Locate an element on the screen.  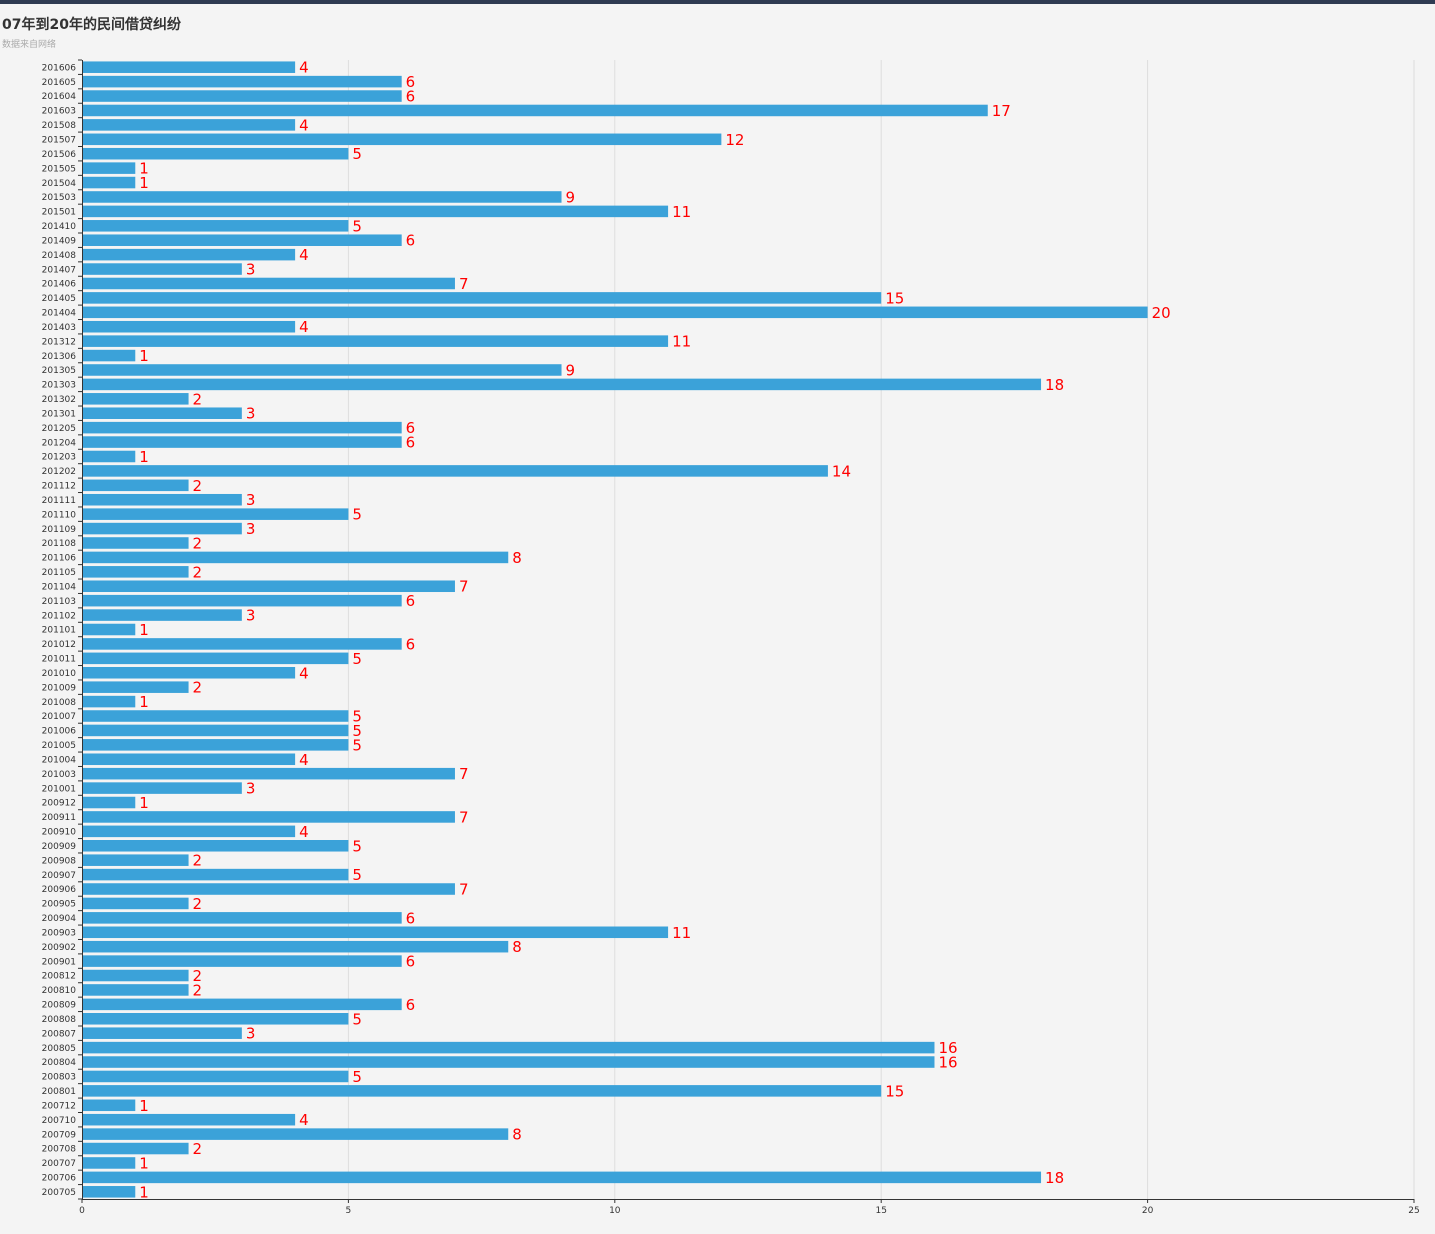
y-tick-label: 200712 is located at coordinates (59, 1106).